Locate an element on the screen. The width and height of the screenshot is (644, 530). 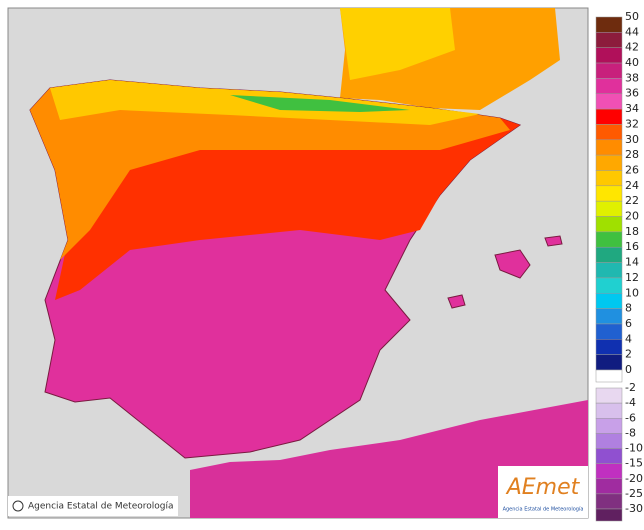
legend-label: -8 is located at coordinates (630, 432).